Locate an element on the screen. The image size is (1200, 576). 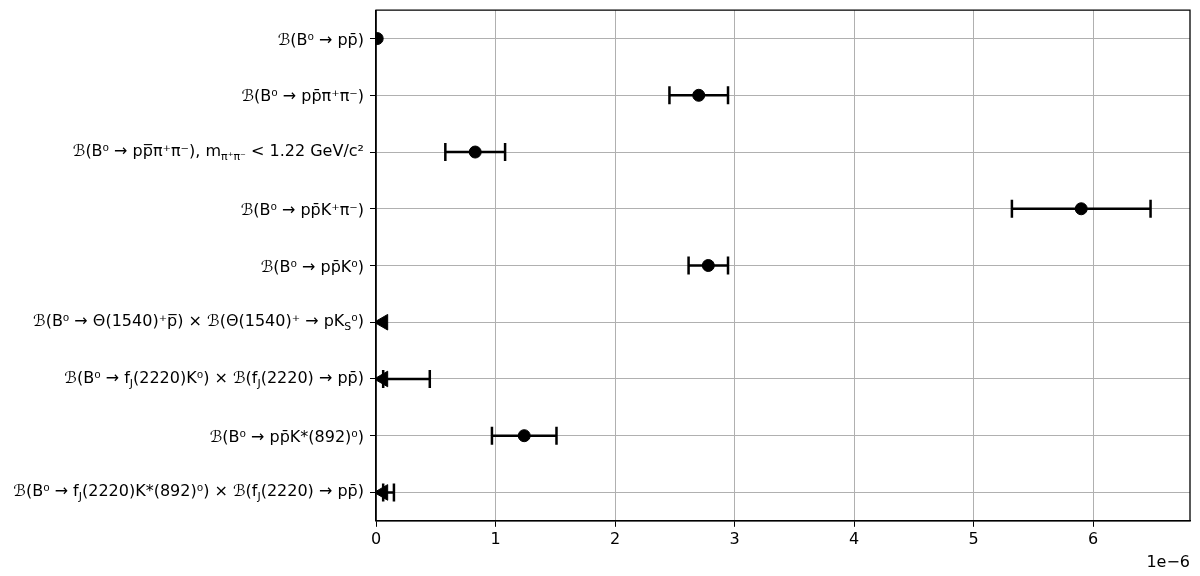
x-tick-label: 2 is located at coordinates (615, 538).